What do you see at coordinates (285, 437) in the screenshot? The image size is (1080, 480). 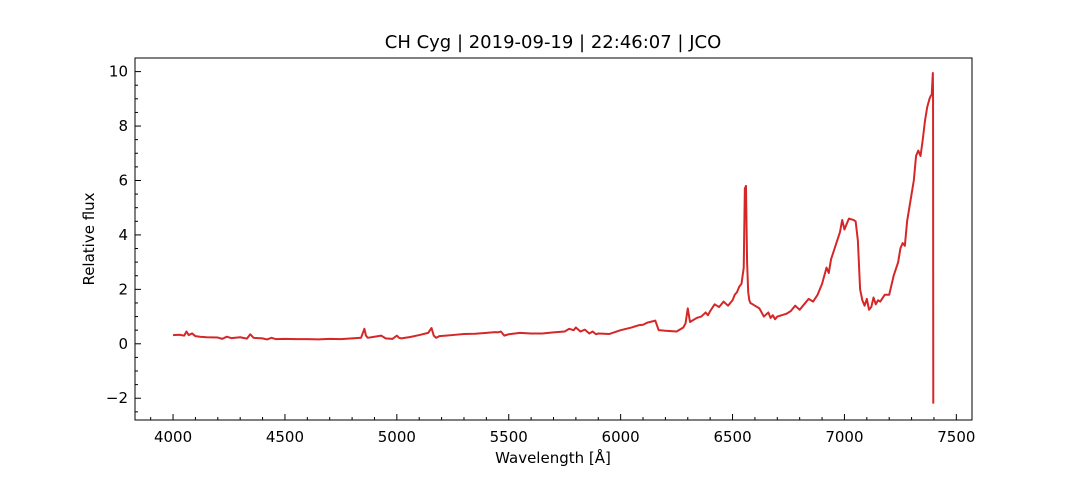 I see `x-tick-label: 4500` at bounding box center [285, 437].